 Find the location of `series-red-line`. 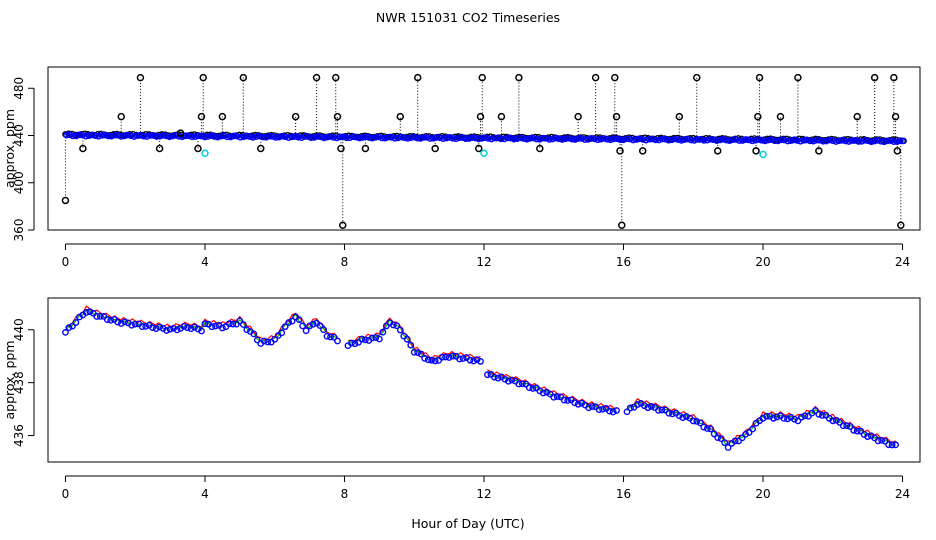

series-red-line is located at coordinates (552, 389).